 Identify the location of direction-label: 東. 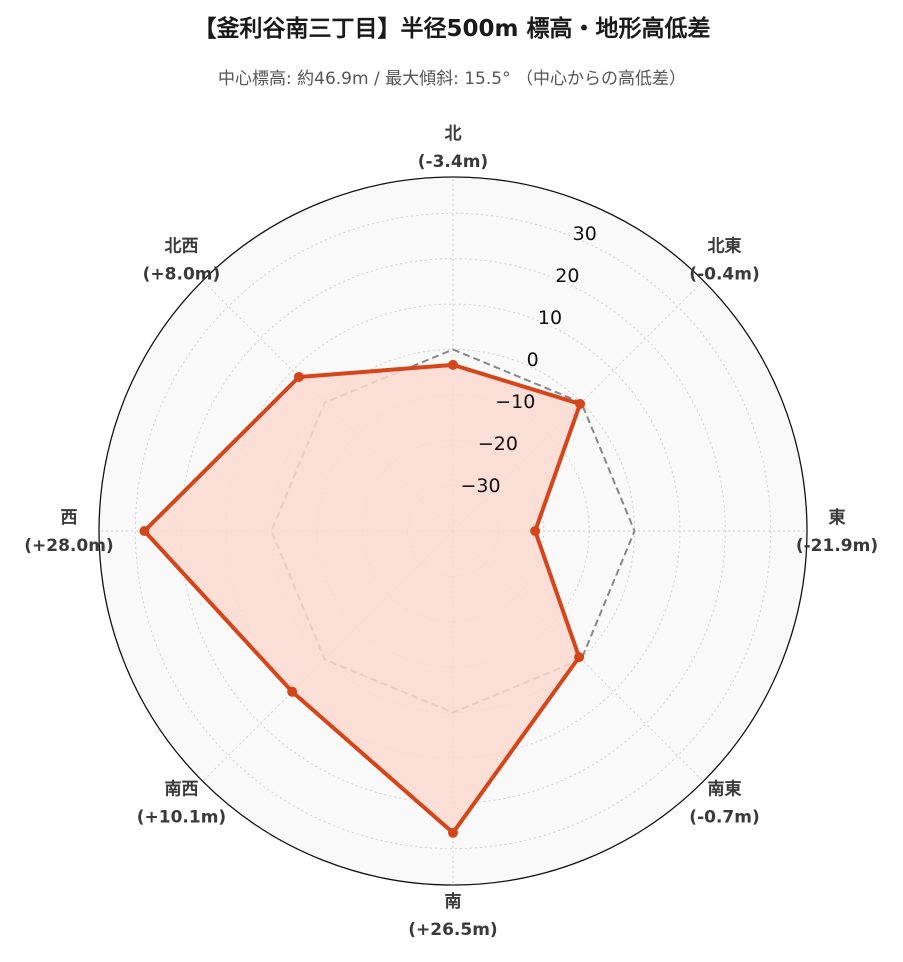
(837, 517).